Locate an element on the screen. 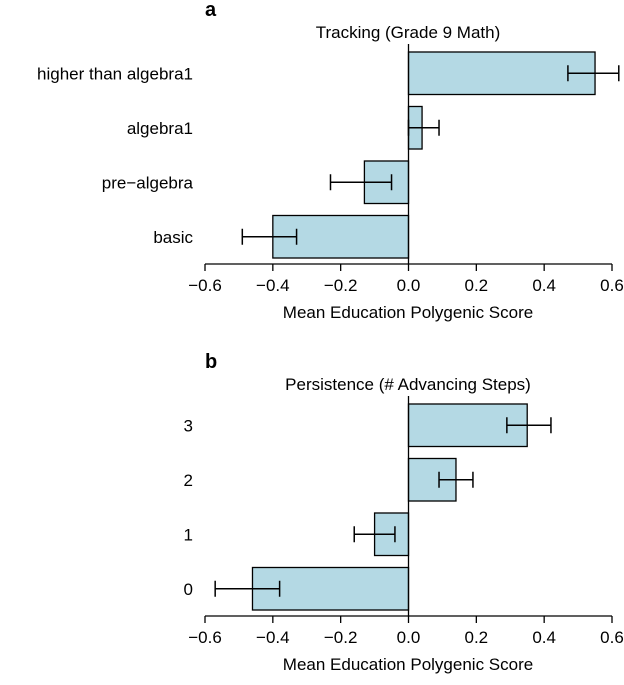 The image size is (624, 685). bar is located at coordinates (501, 73).